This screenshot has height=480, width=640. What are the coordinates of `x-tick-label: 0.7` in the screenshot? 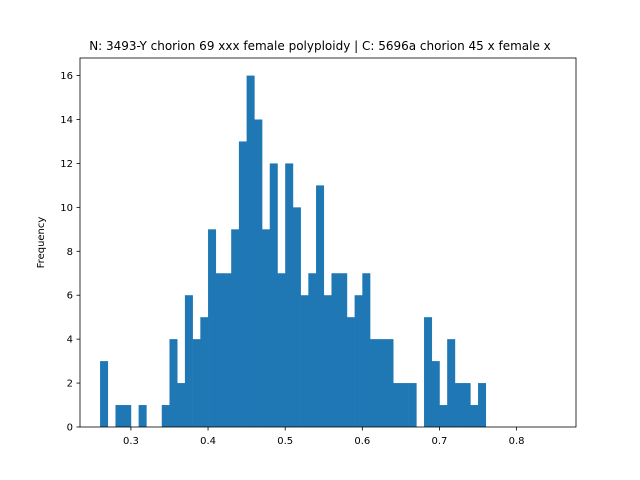 It's located at (440, 441).